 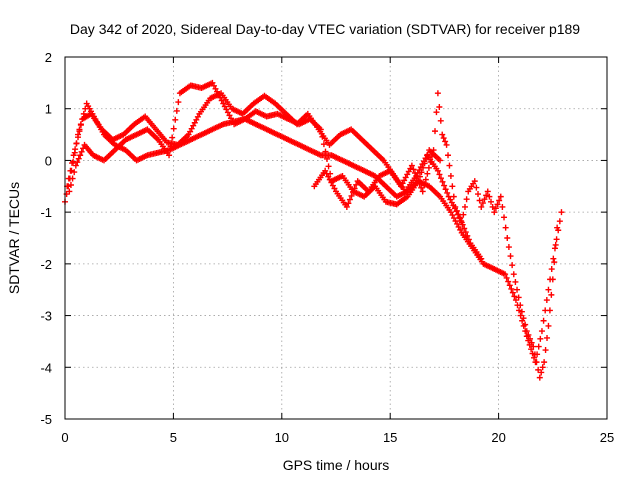 I want to click on x-tick-label: 25, so click(x=607, y=437).